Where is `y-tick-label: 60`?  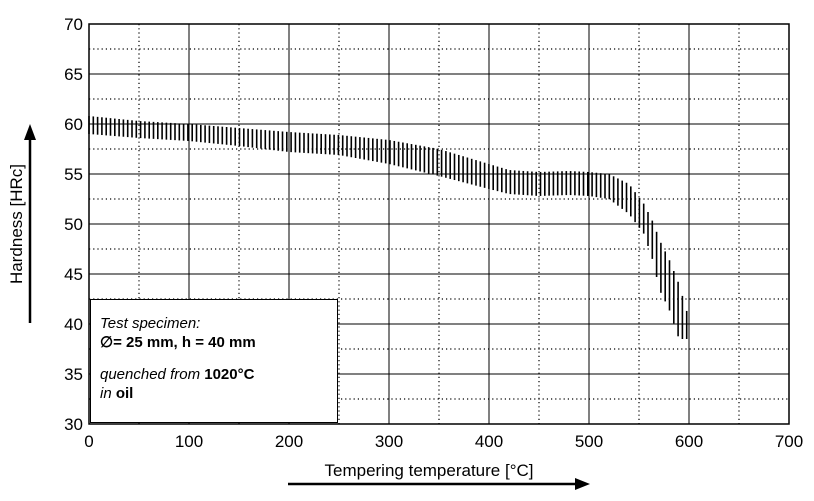 y-tick-label: 60 is located at coordinates (73, 124).